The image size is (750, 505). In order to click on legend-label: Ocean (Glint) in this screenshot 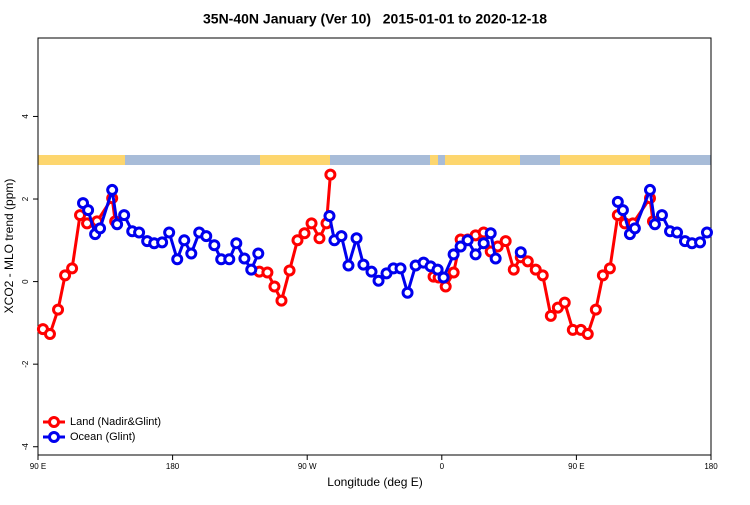, I will do `click(102, 437)`.